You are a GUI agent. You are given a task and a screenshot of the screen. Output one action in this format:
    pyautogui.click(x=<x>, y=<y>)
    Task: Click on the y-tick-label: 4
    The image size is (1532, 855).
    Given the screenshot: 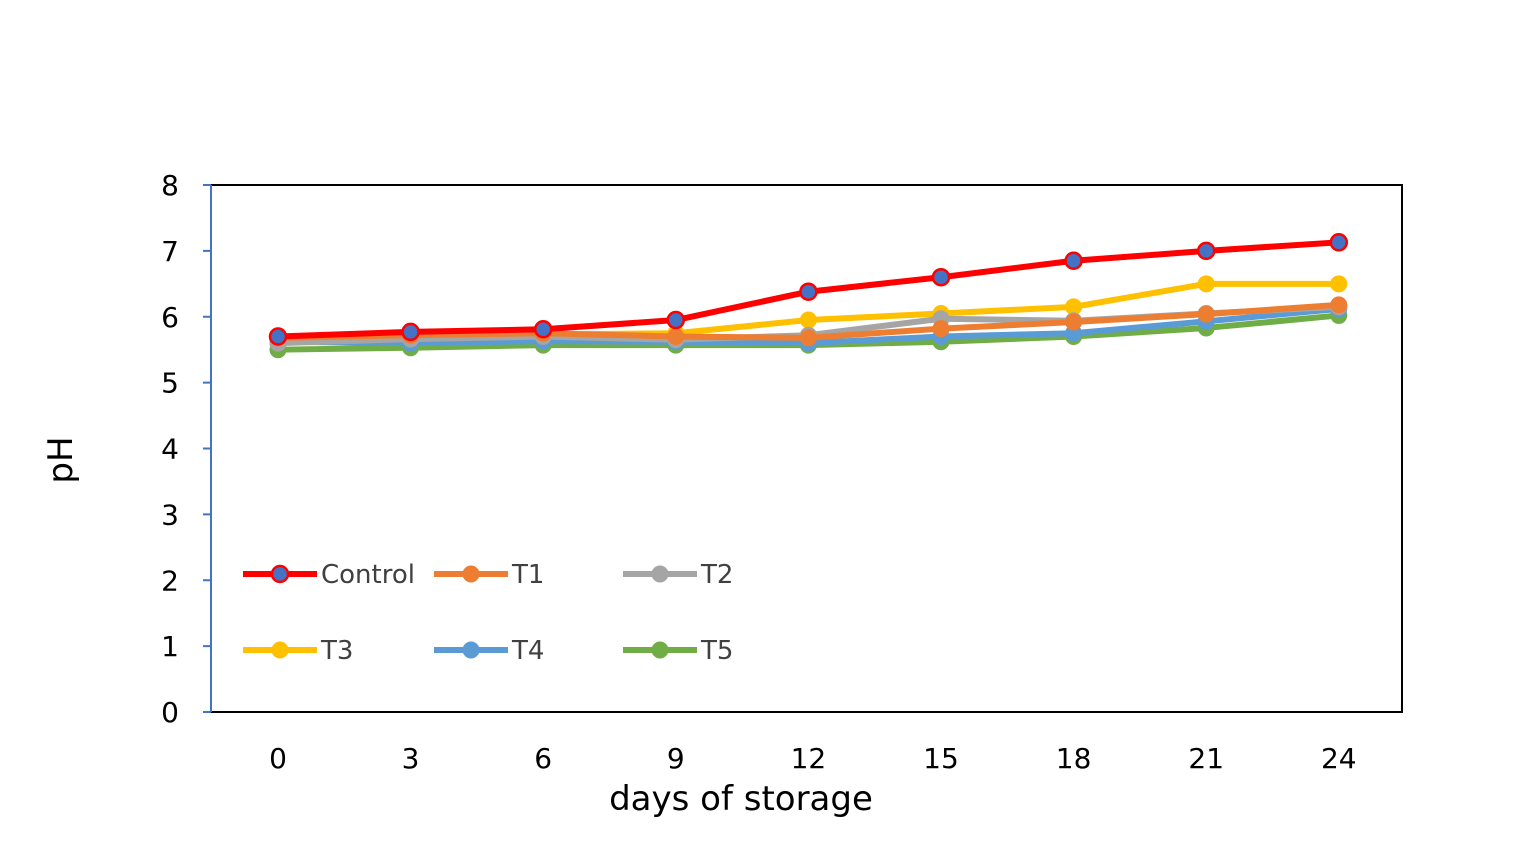 What is the action you would take?
    pyautogui.click(x=170, y=449)
    